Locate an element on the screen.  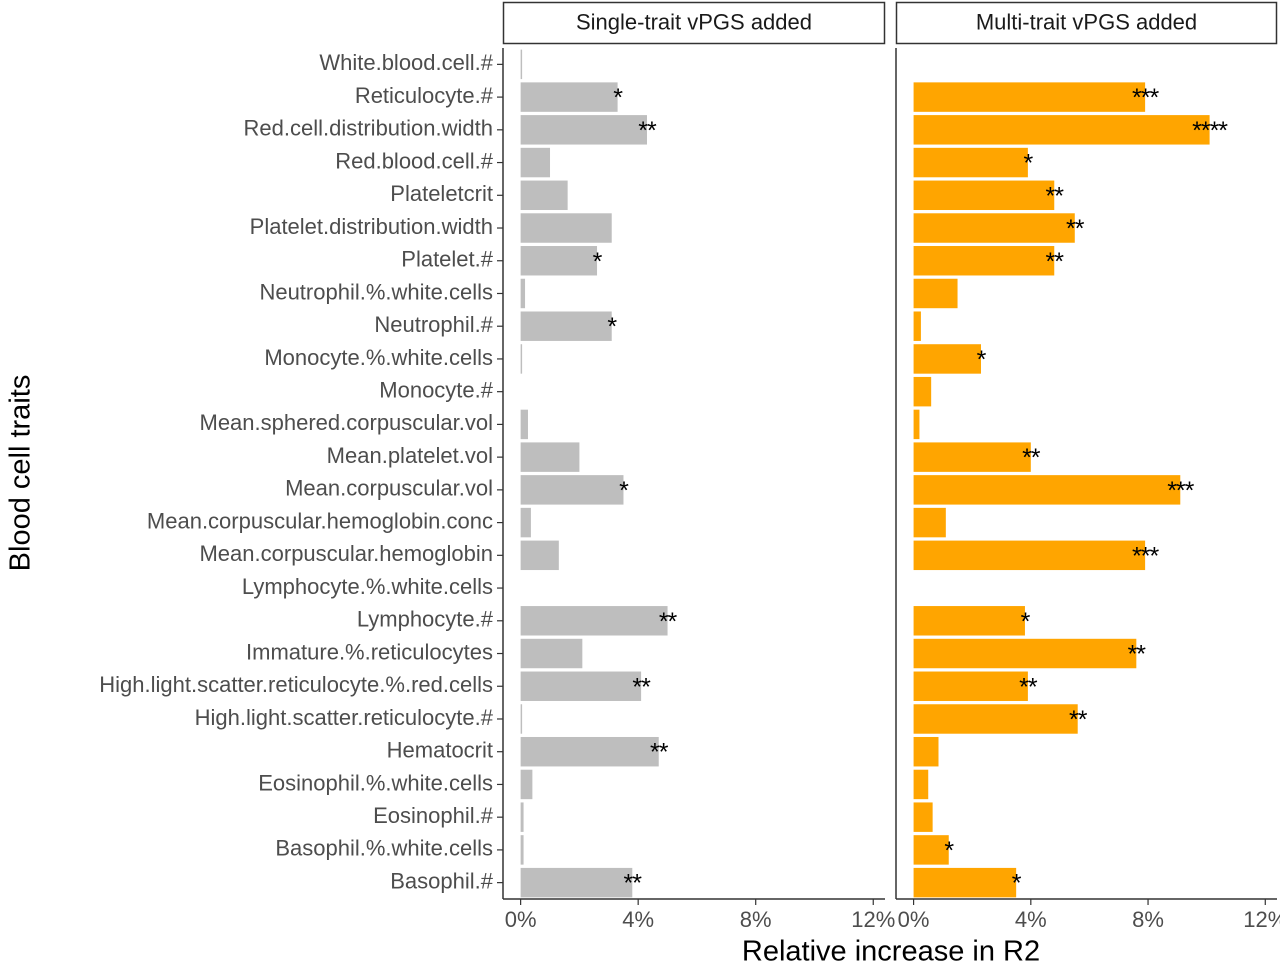
y-tick-label: Mean.sphered.corpuscular.vol is located at coordinates (347, 422).